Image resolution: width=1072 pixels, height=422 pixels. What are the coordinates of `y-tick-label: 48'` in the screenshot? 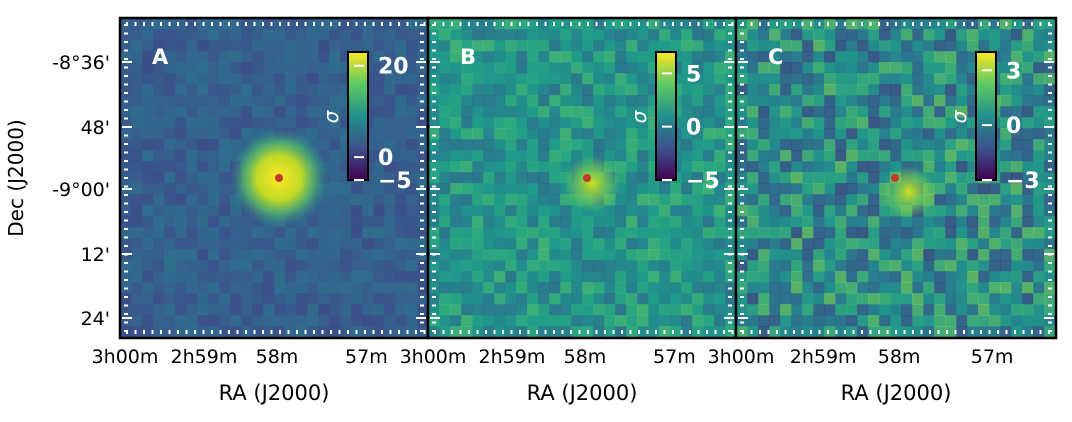 It's located at (95, 128).